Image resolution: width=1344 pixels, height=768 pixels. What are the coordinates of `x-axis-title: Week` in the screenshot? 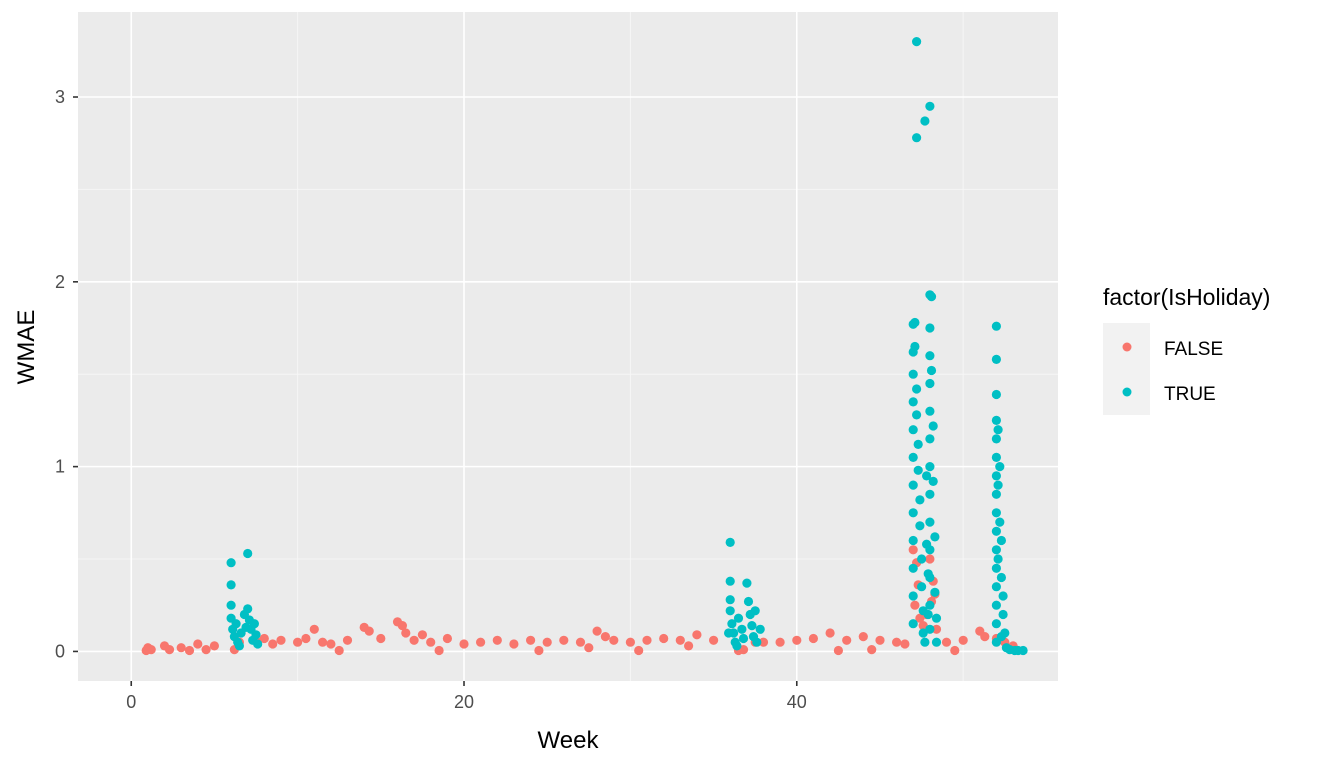 It's located at (569, 740).